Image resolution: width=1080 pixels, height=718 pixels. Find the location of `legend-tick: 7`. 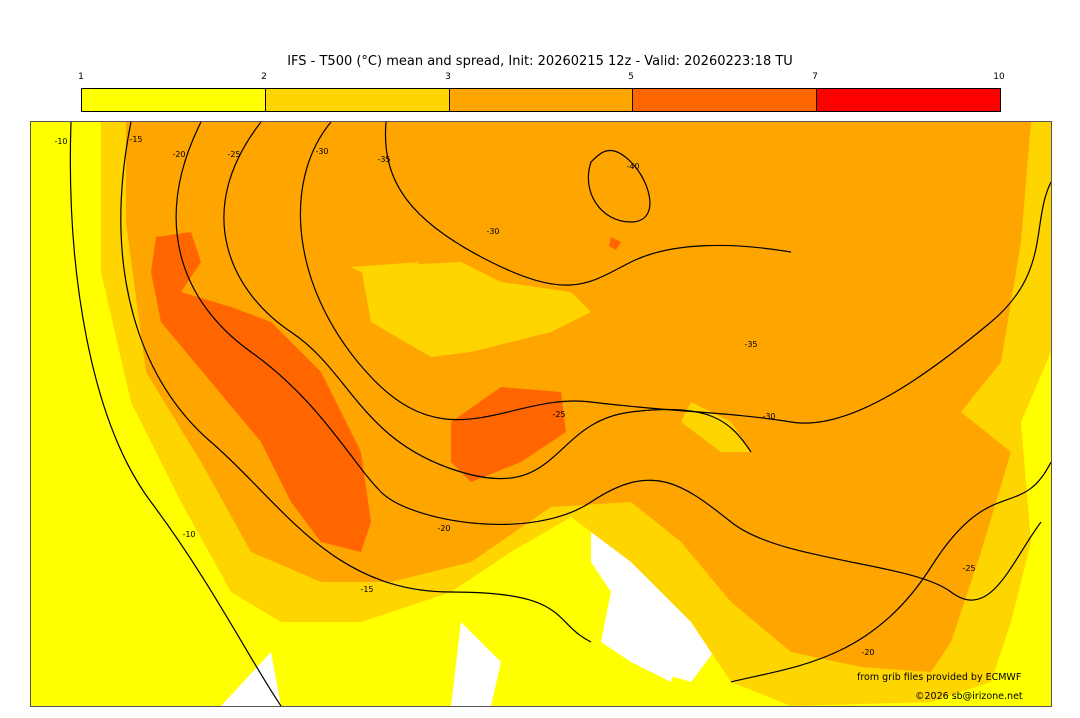

legend-tick: 7 is located at coordinates (815, 77).